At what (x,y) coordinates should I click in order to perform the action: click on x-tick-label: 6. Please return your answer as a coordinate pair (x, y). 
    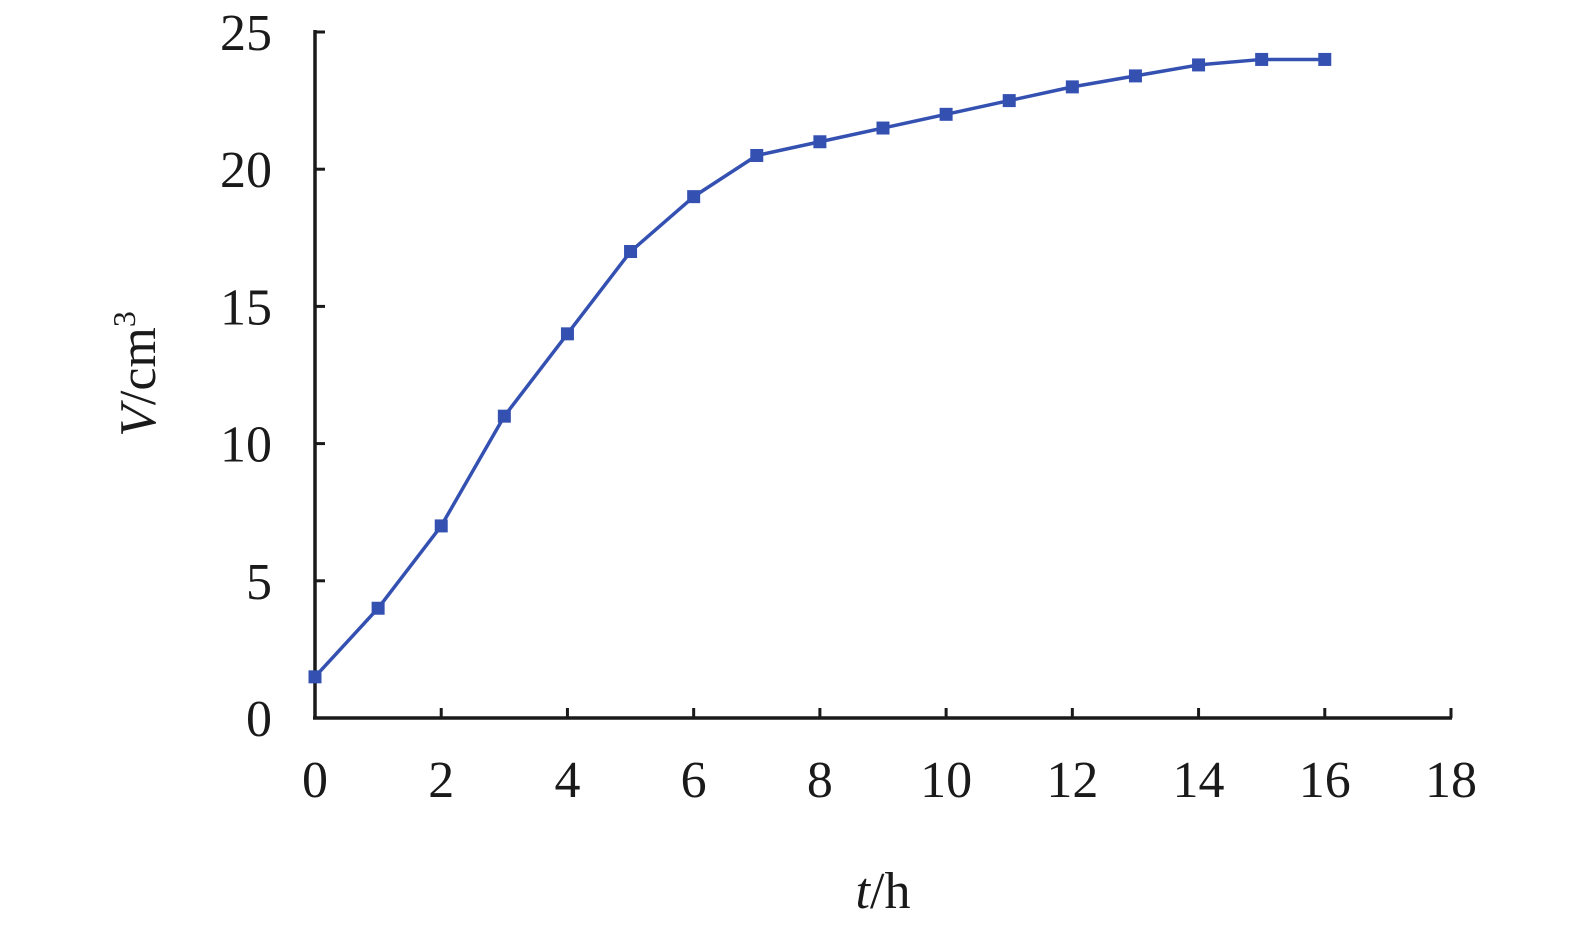
    Looking at the image, I should click on (694, 780).